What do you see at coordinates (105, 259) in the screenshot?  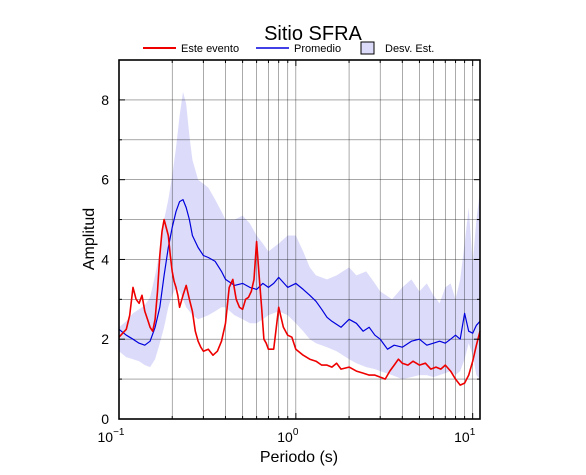 I see `y-tick-label: 4` at bounding box center [105, 259].